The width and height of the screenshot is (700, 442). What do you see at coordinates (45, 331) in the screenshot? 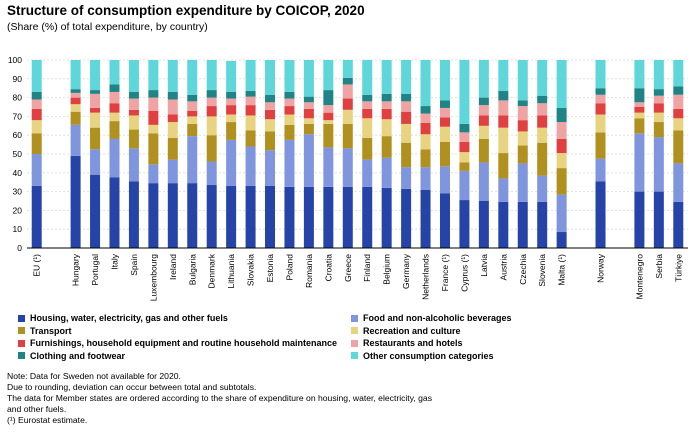
I see `legend-item-transport: Transport` at bounding box center [45, 331].